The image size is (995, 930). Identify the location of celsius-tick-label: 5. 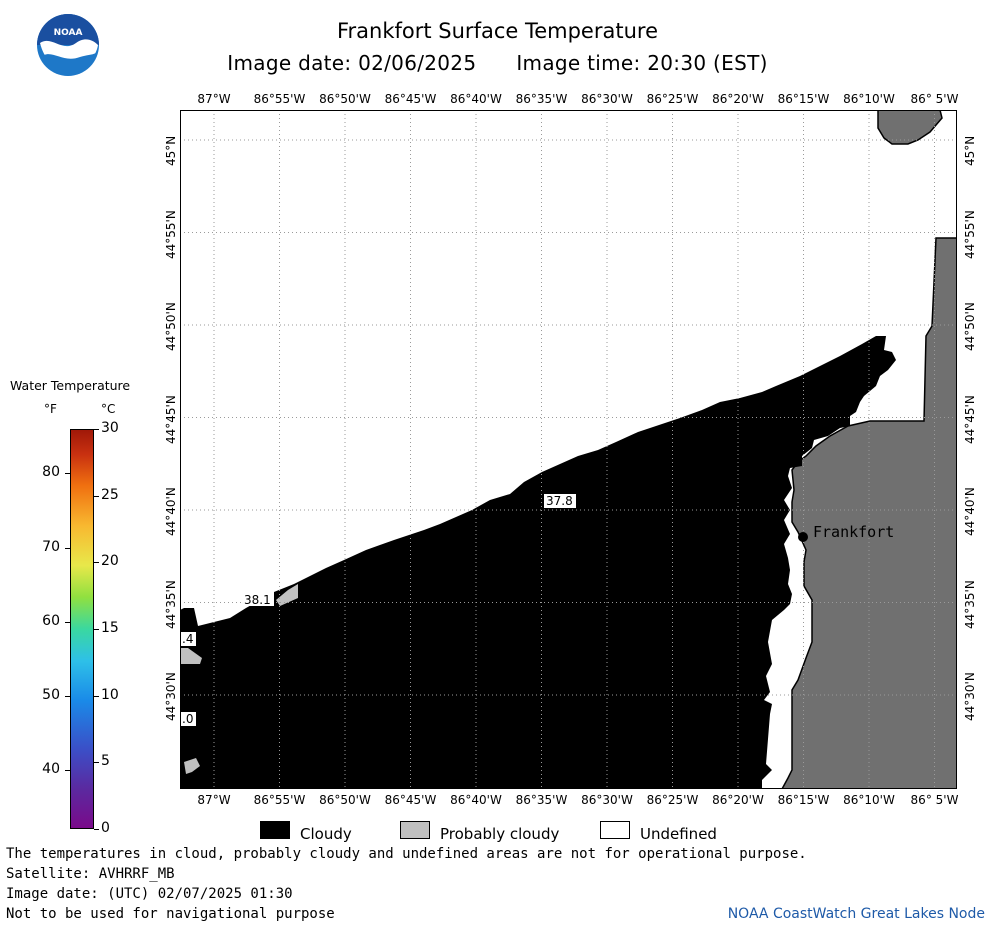
(105, 761).